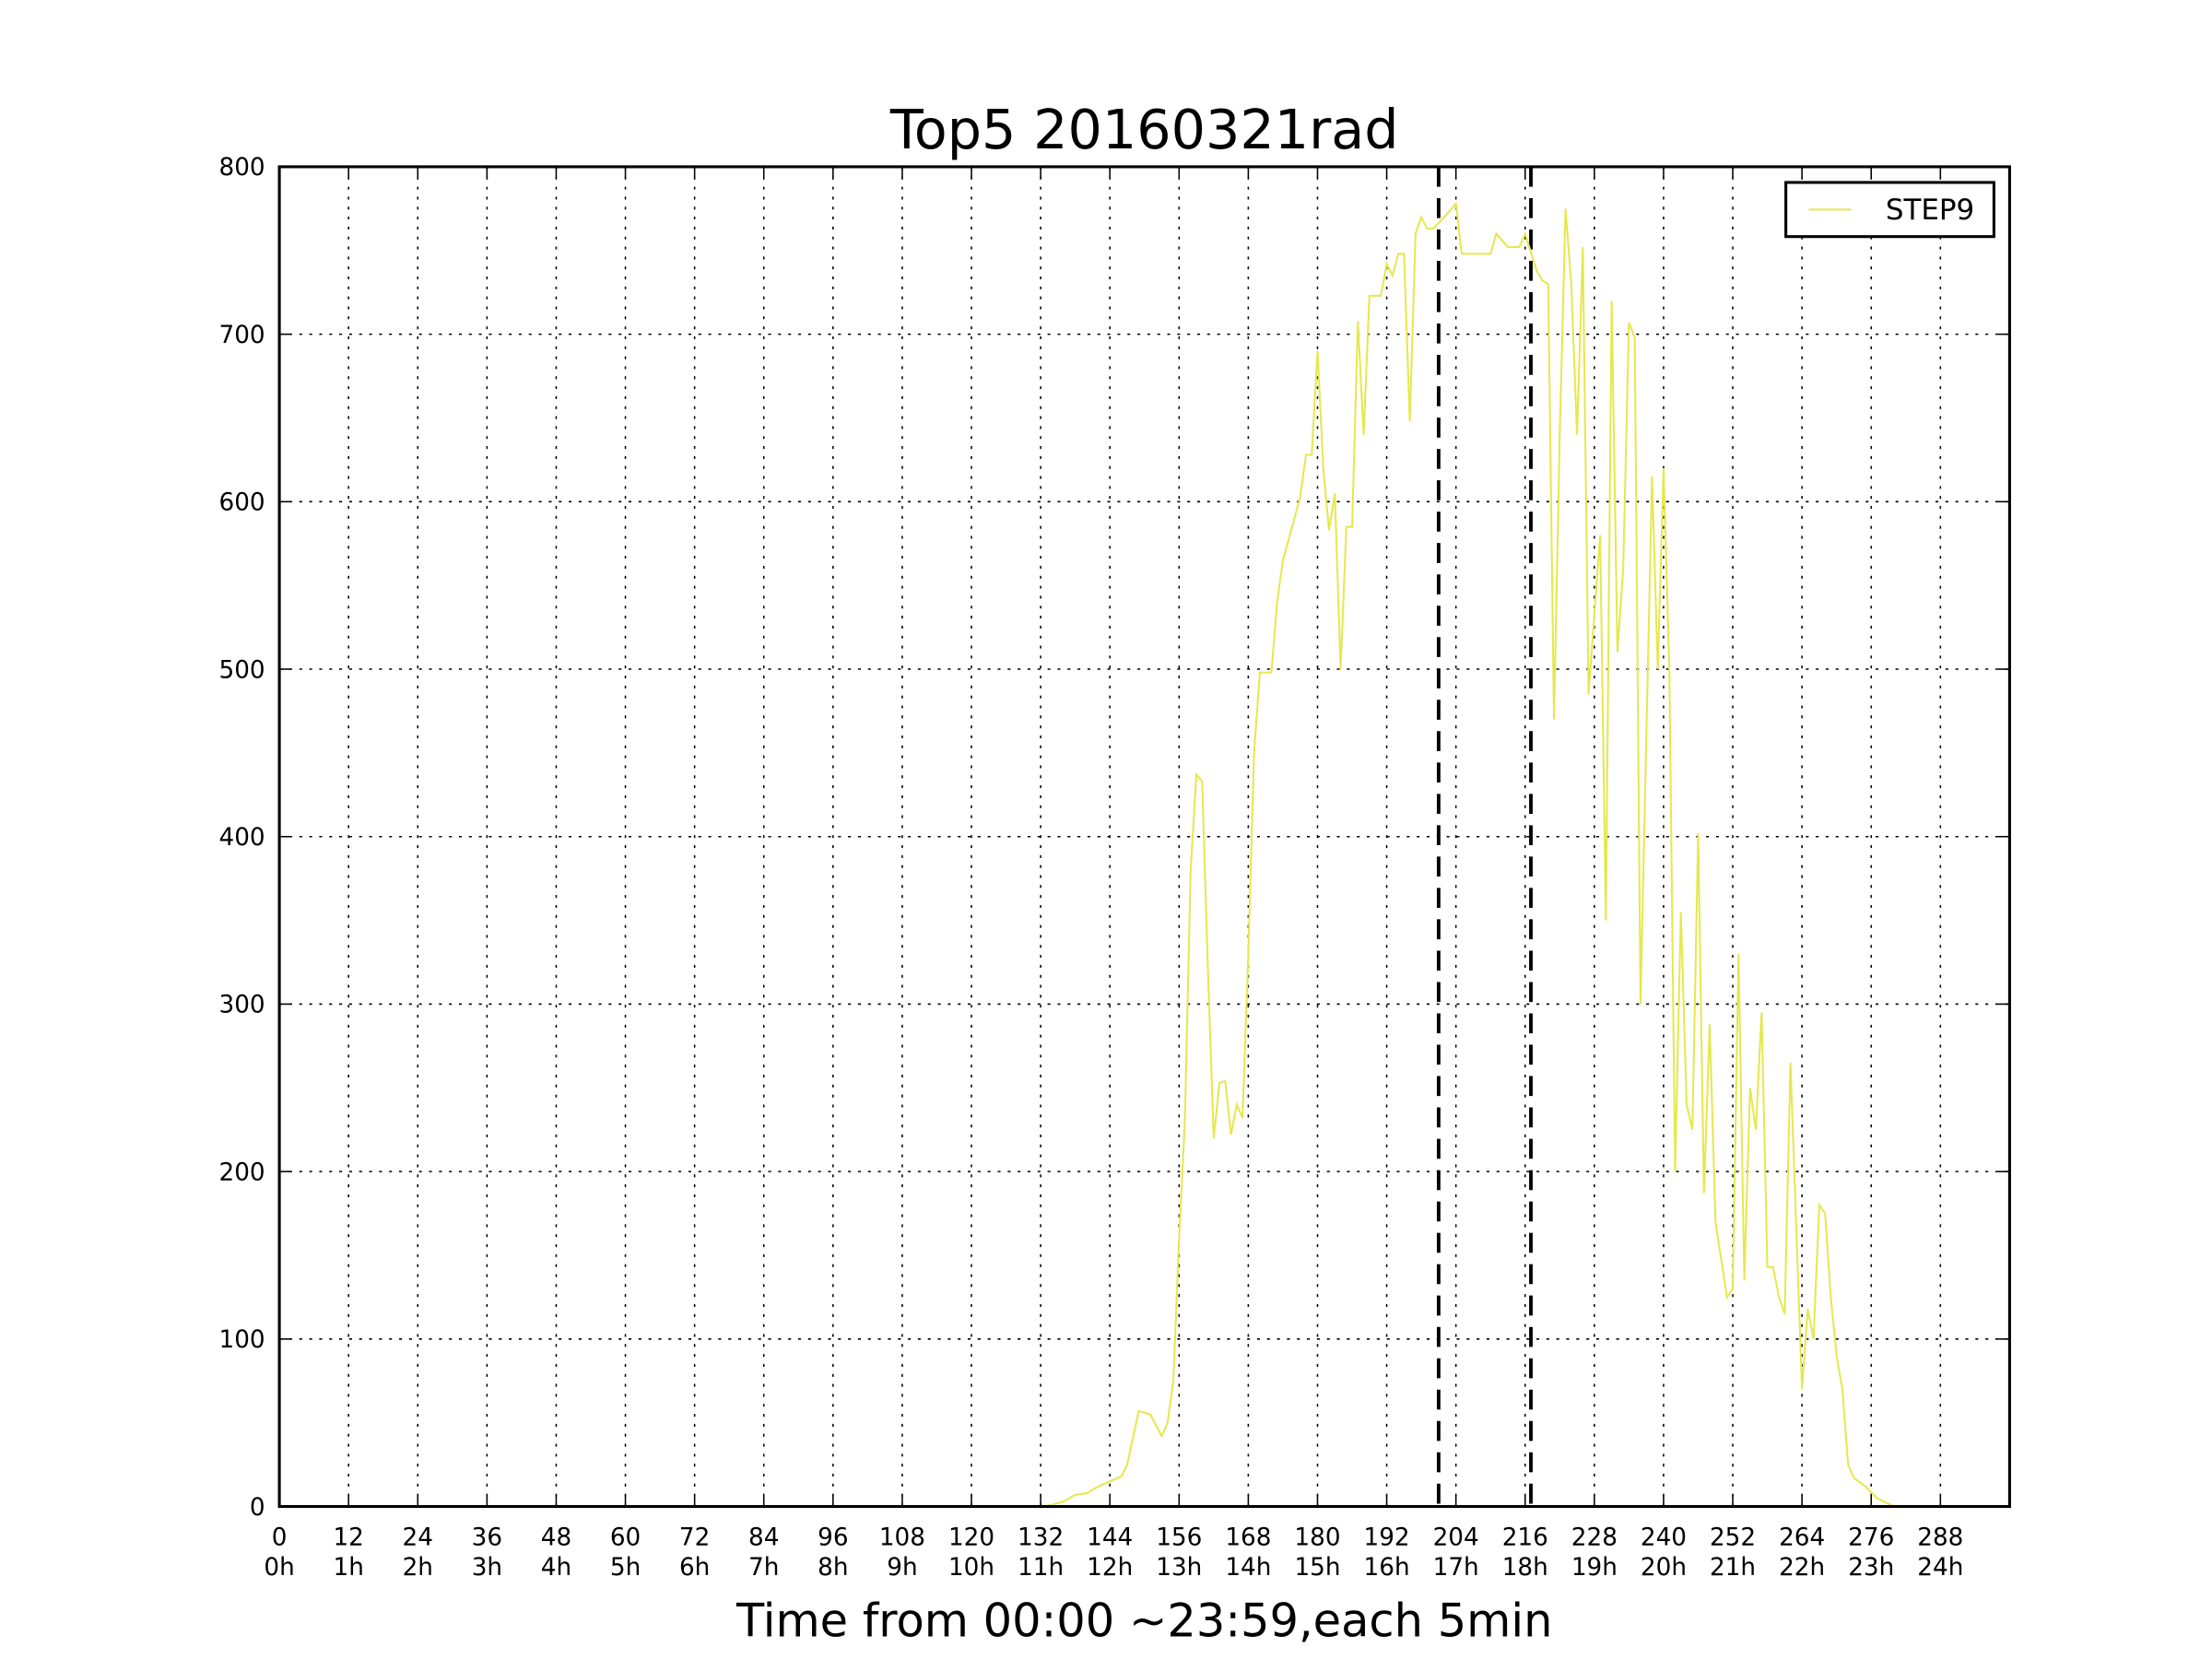  I want to click on chart-title: Top5 20160321rad, so click(1144, 129).